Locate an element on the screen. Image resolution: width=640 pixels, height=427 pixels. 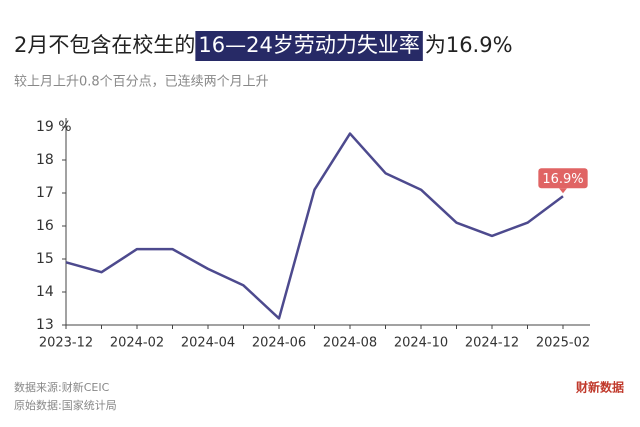
origin: 原始数据:国家统计局 is located at coordinates (65, 405).